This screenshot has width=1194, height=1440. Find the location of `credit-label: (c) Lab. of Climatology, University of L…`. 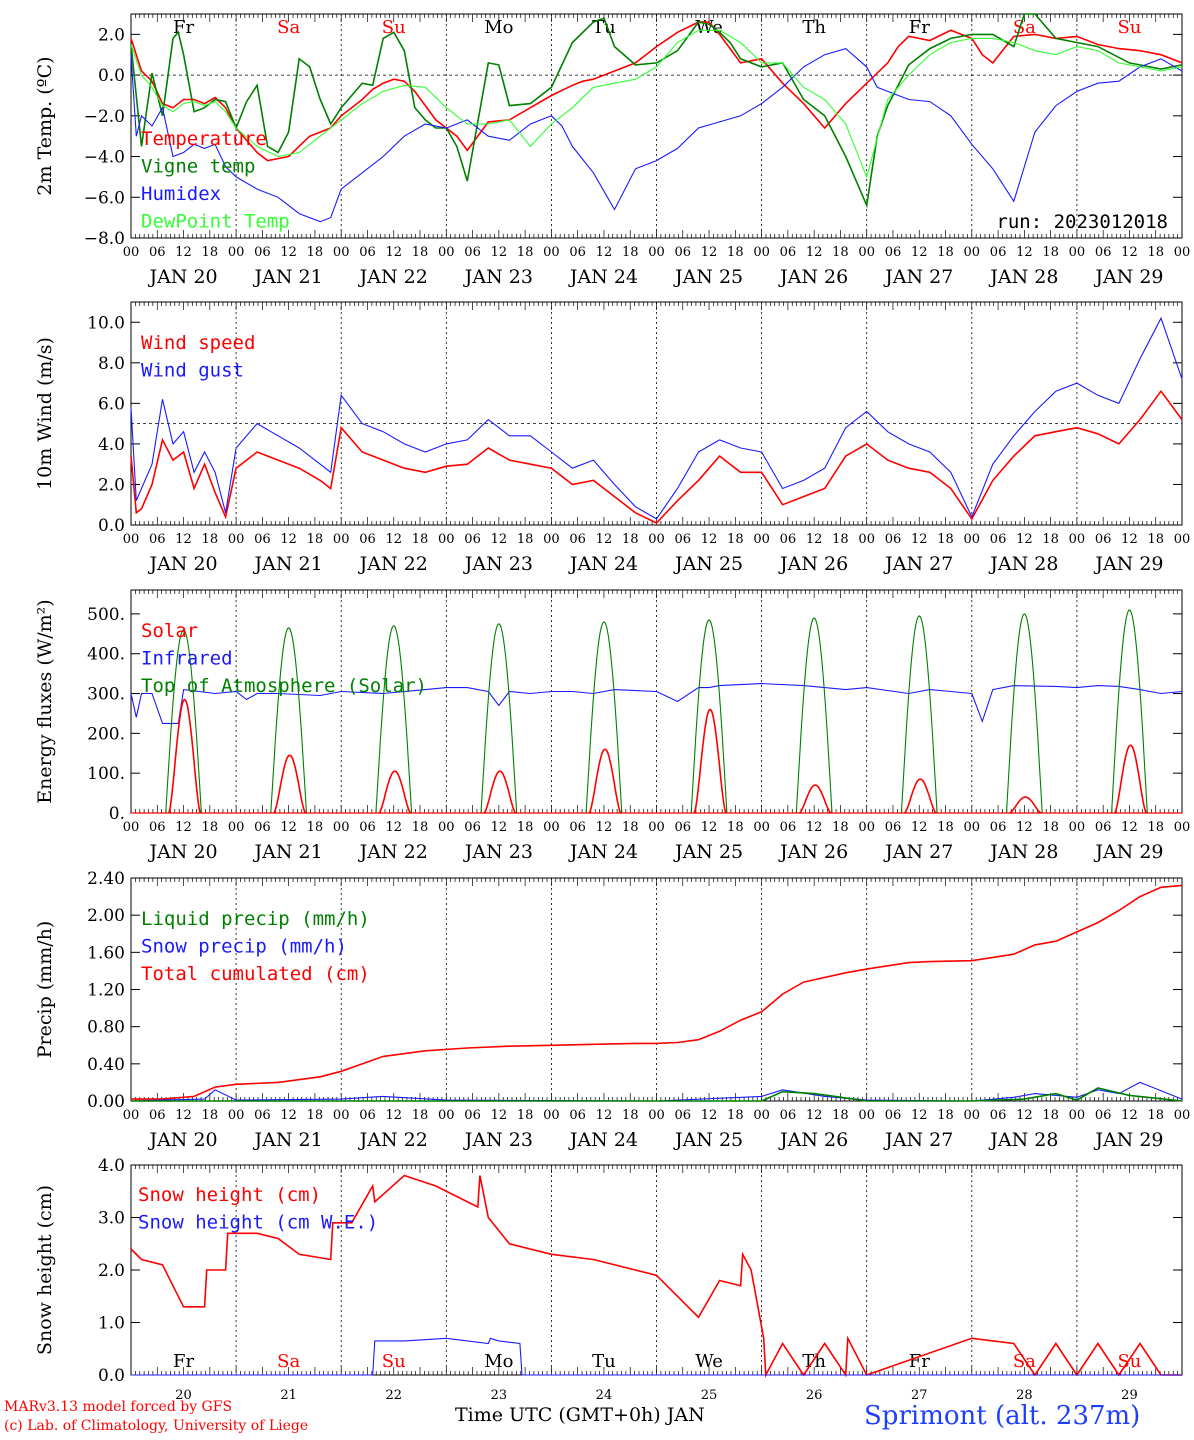

credit-label: (c) Lab. of Climatology, University of L… is located at coordinates (156, 1426).